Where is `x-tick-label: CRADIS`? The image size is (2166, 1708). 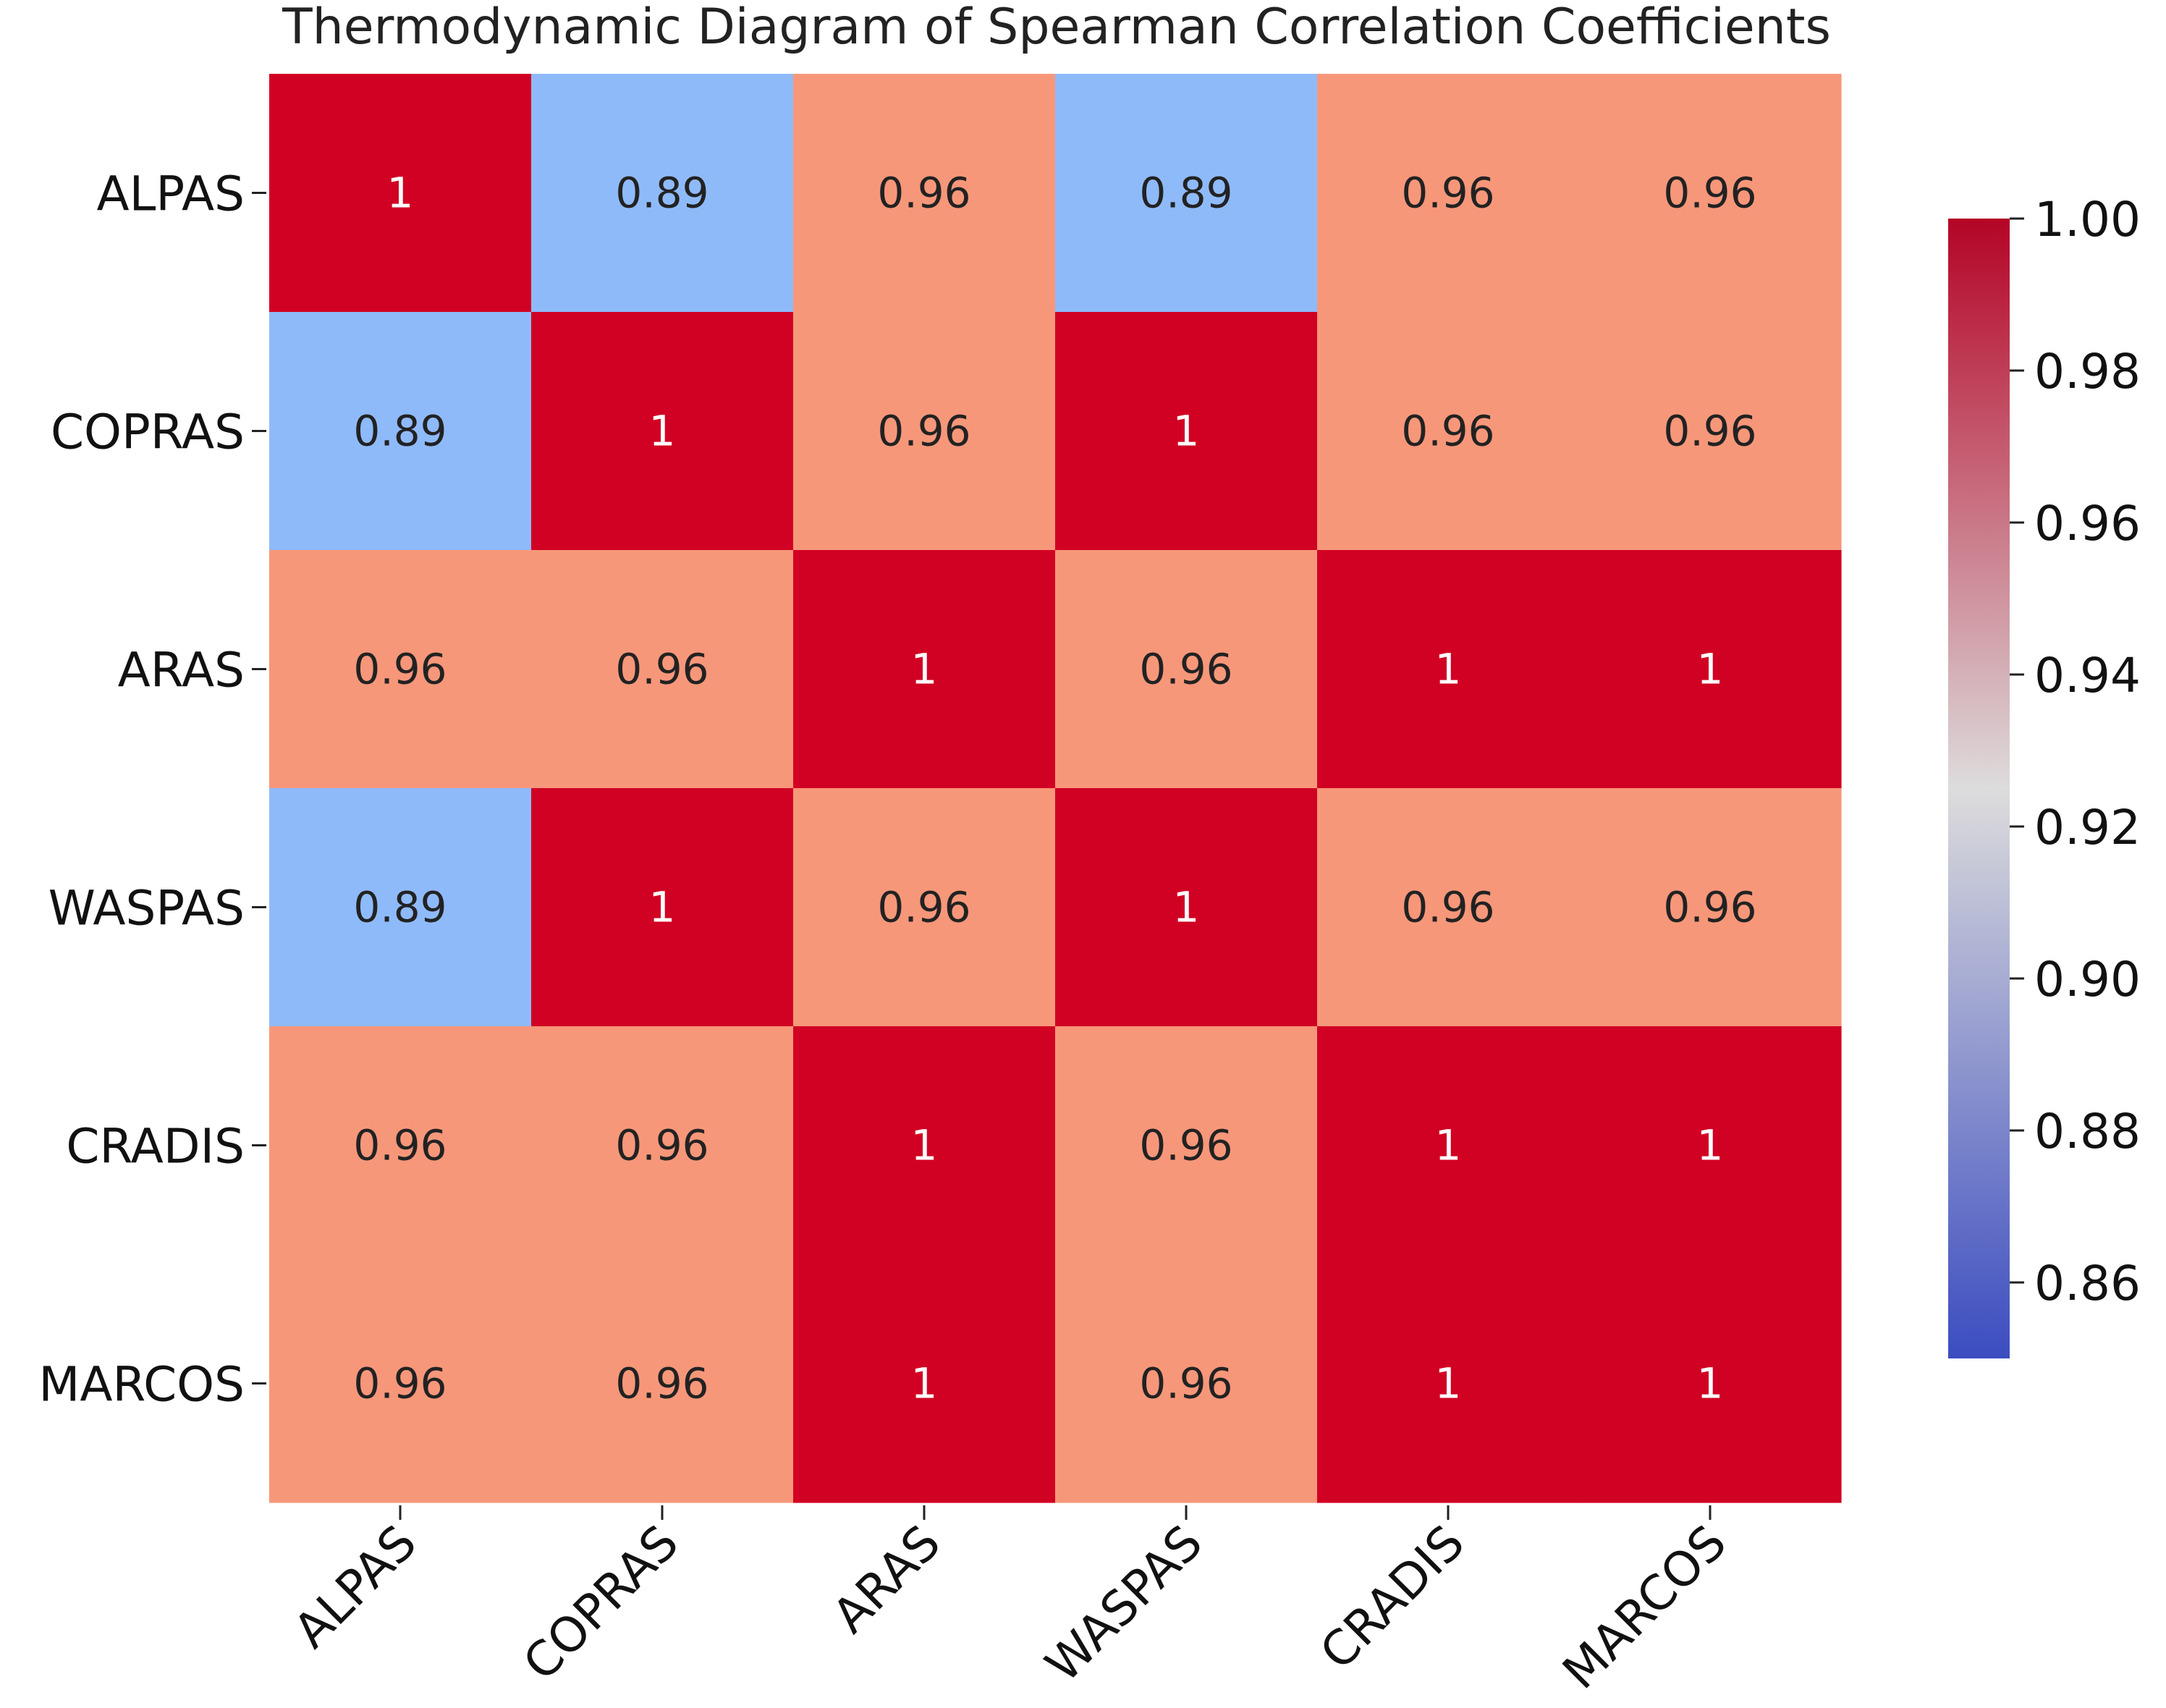 x-tick-label: CRADIS is located at coordinates (1392, 1597).